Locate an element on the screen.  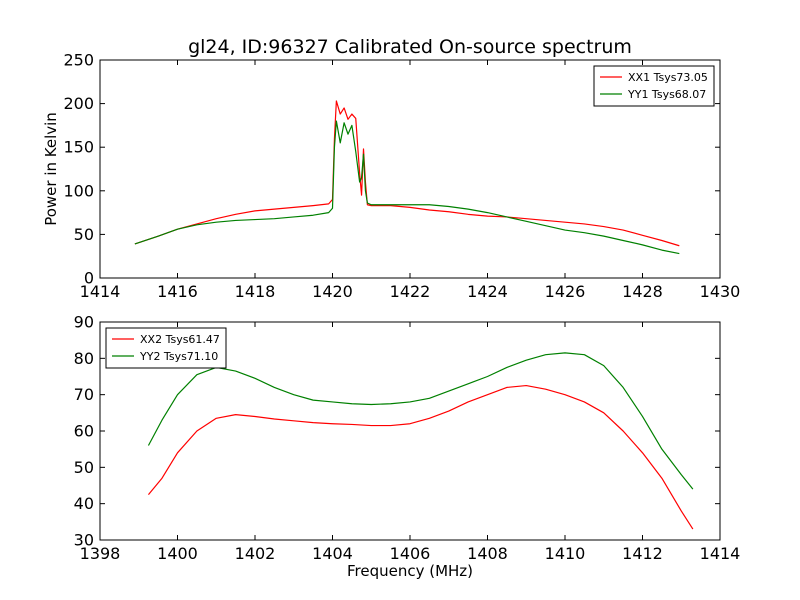
x-tick-label: 1410 is located at coordinates (565, 553).